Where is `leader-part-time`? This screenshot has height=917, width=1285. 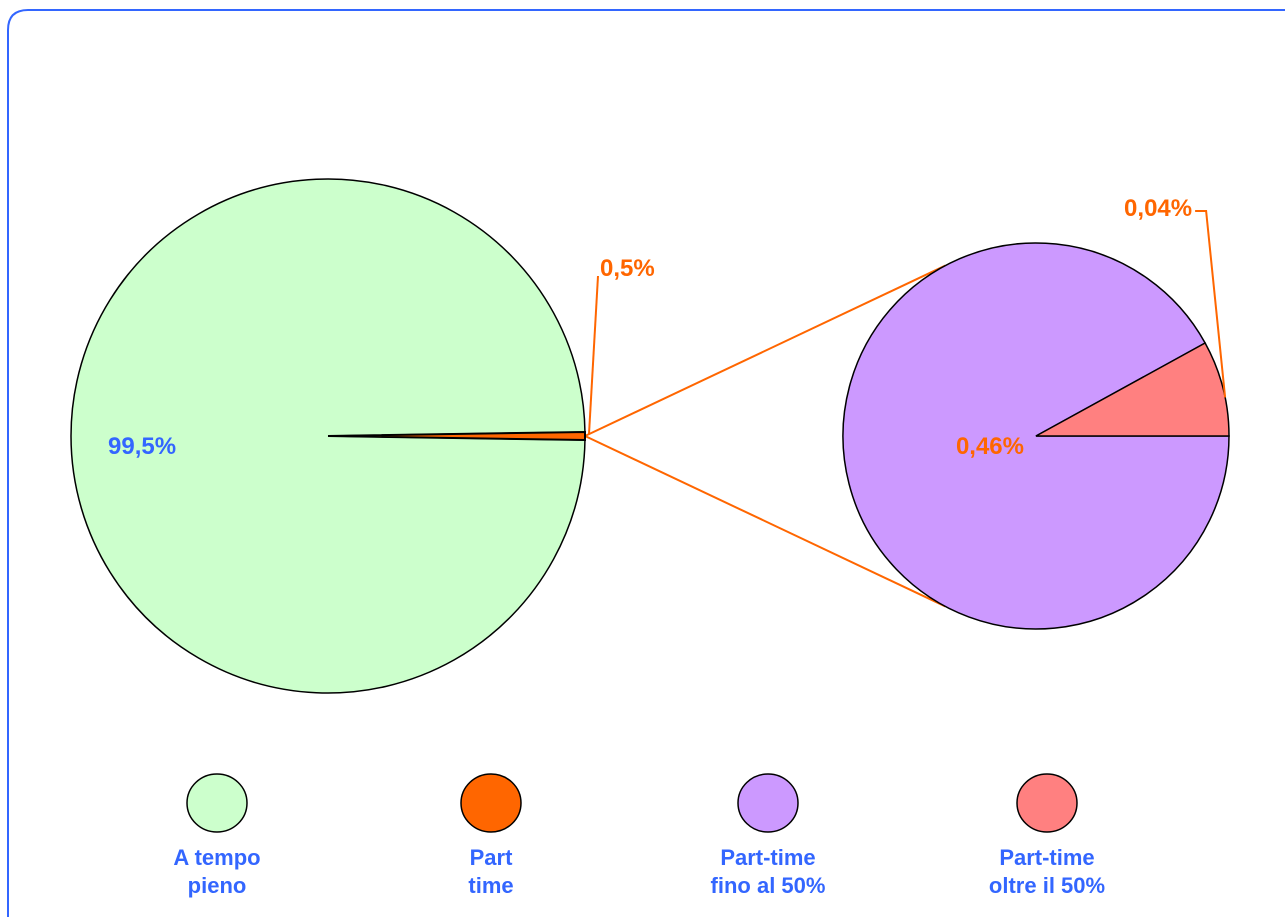
leader-part-time is located at coordinates (593, 355).